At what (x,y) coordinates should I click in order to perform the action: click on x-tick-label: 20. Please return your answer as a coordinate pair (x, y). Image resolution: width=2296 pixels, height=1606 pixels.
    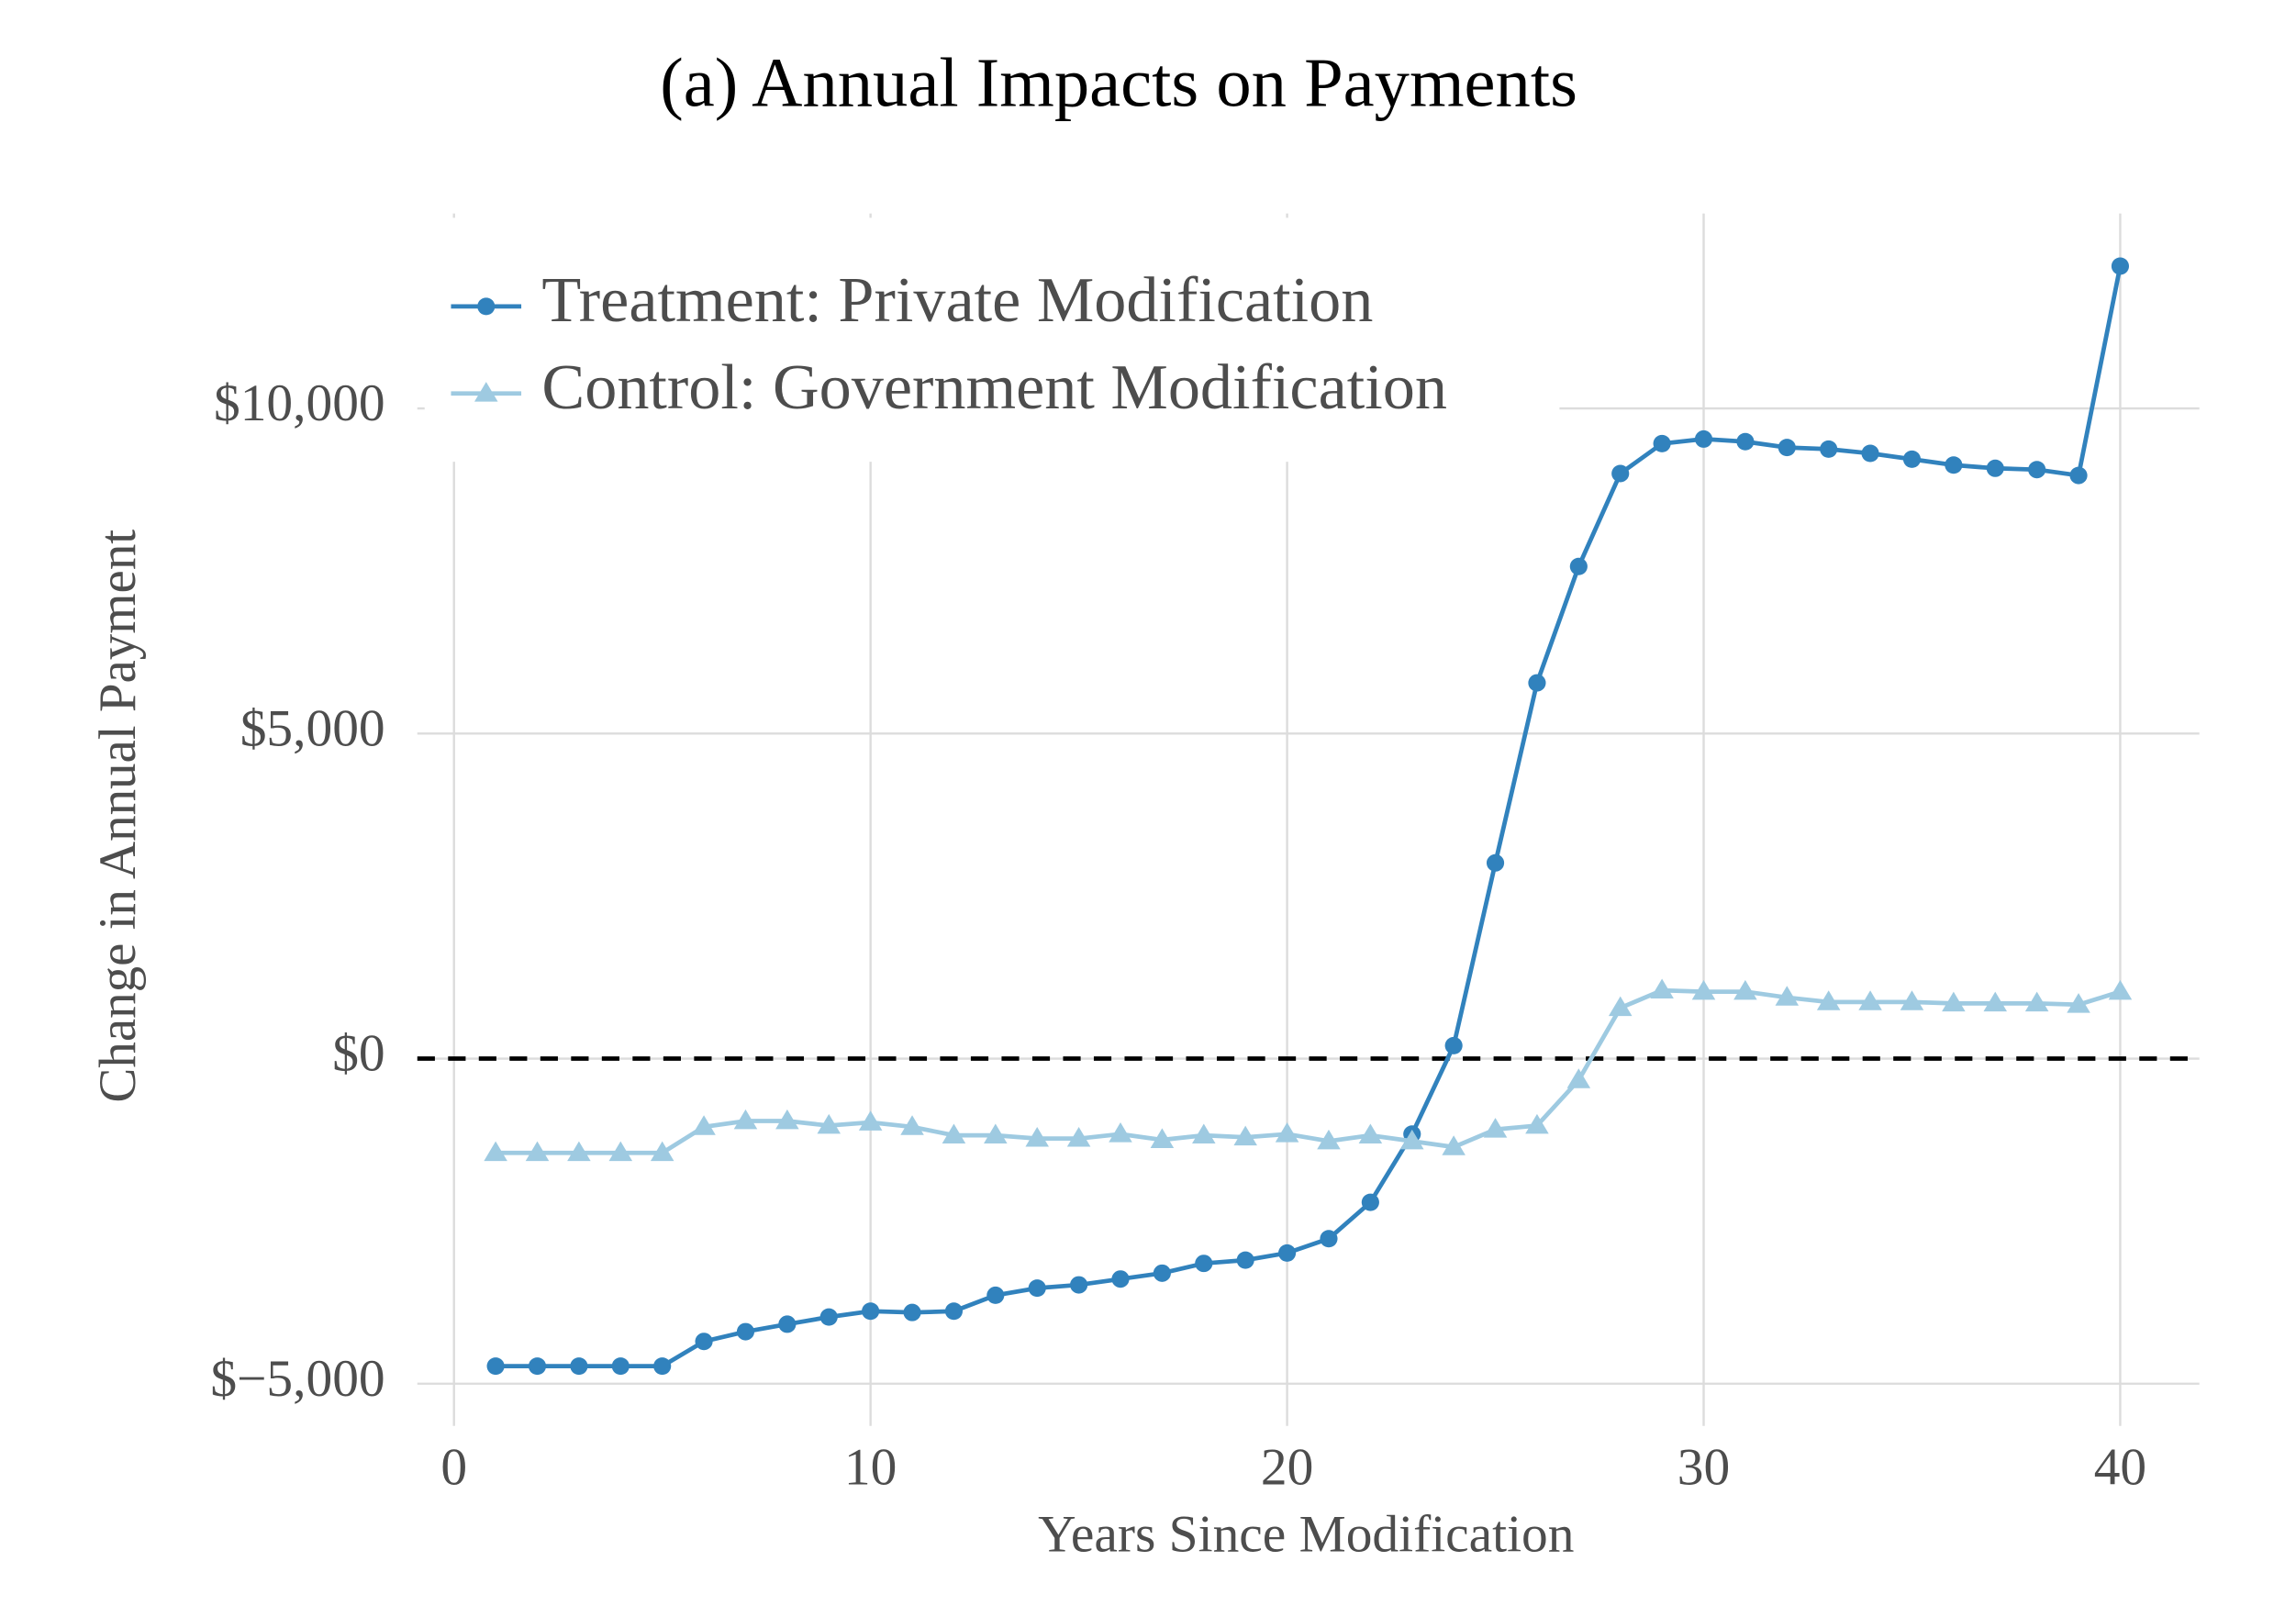
    Looking at the image, I should click on (1287, 1468).